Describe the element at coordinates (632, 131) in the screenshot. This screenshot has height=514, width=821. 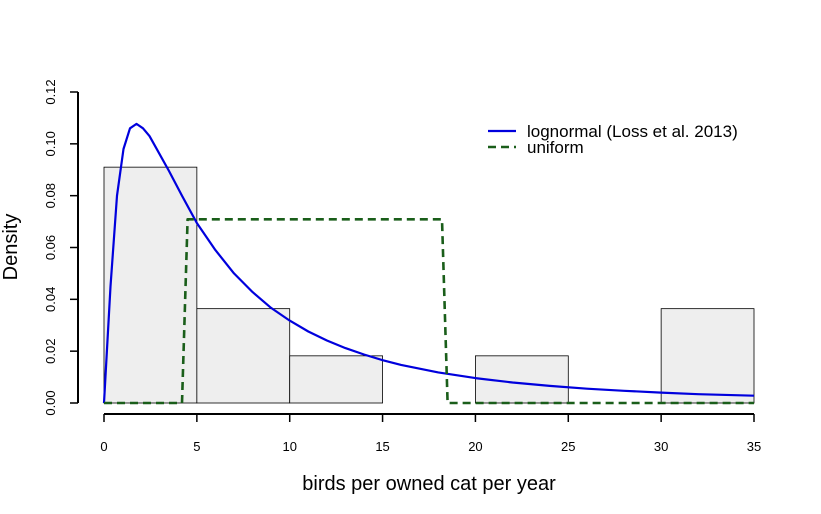
I see `legend-label-lognormal: lognormal (Loss et al. 2013)` at that location.